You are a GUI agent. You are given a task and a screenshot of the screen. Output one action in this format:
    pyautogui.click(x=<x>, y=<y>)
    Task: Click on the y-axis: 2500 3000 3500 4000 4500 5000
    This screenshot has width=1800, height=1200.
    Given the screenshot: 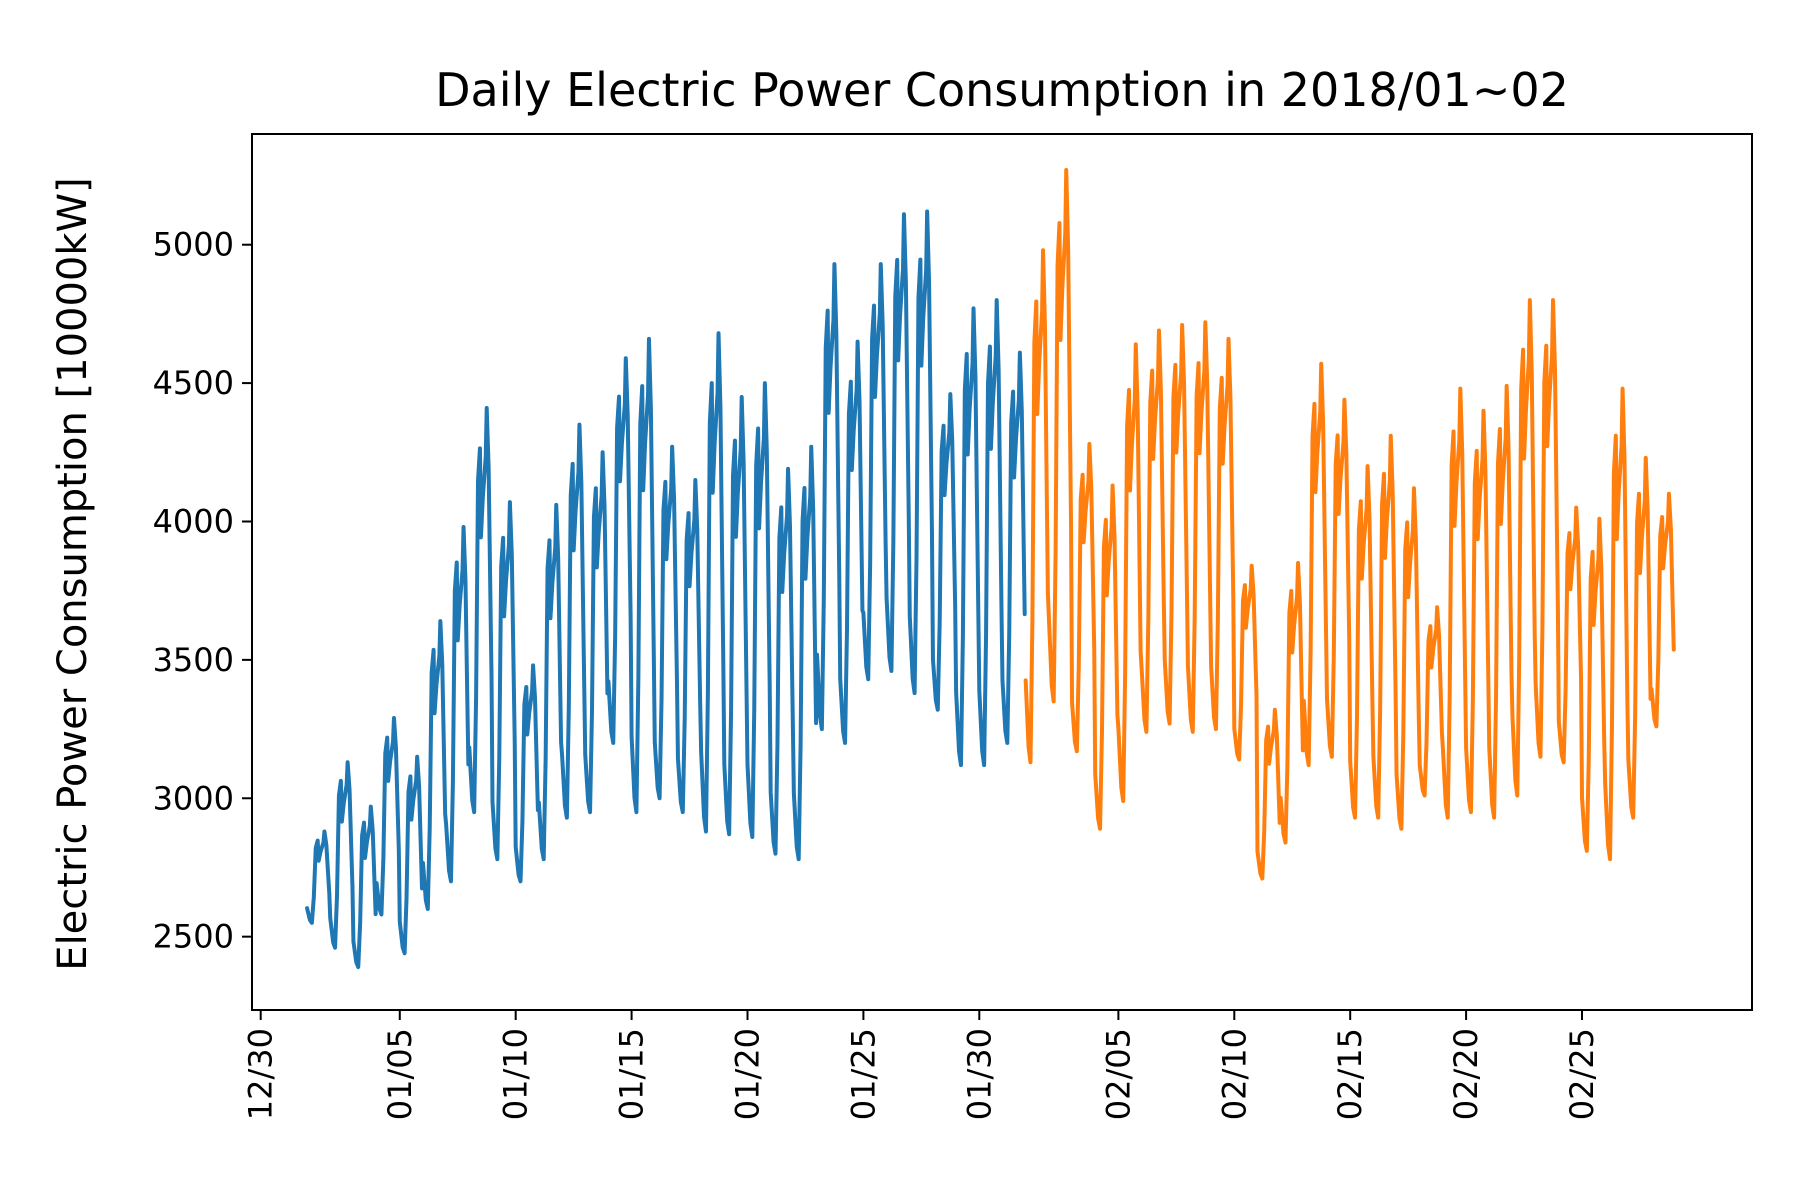 What is the action you would take?
    pyautogui.click(x=202, y=591)
    